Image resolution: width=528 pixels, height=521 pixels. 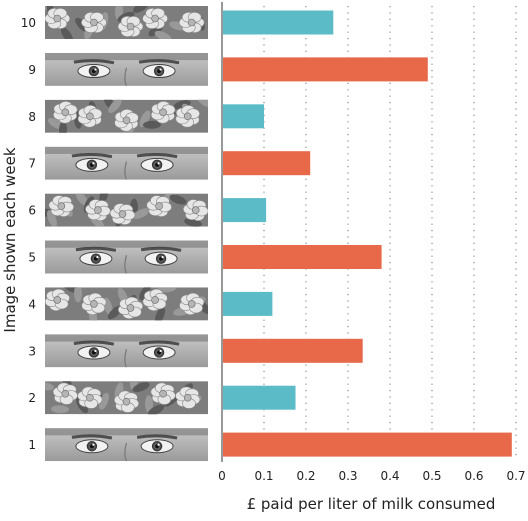 What do you see at coordinates (371, 504) in the screenshot?
I see `x-axis-title: £ paid per liter of milk consumed` at bounding box center [371, 504].